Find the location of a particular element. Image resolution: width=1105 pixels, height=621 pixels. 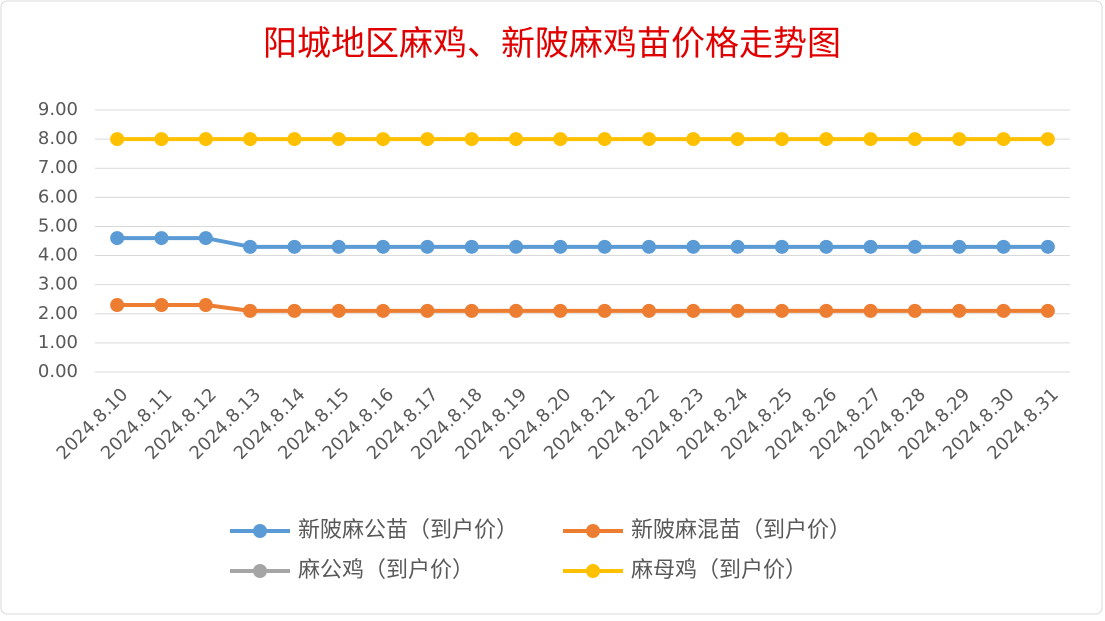

legend-label: 新陂麻混苗（到户价） is located at coordinates (741, 530).